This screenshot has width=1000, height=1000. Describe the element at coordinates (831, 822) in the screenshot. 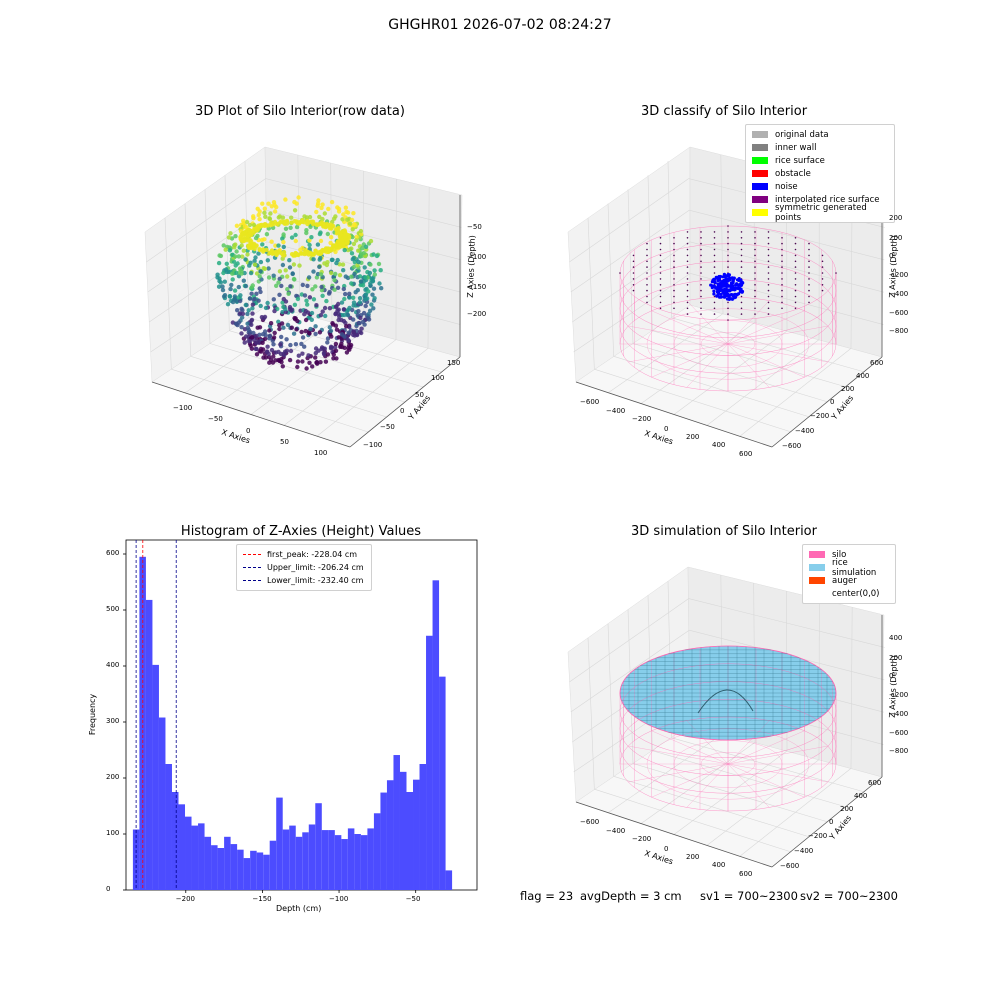

I see `simulation-ytick: 0` at that location.